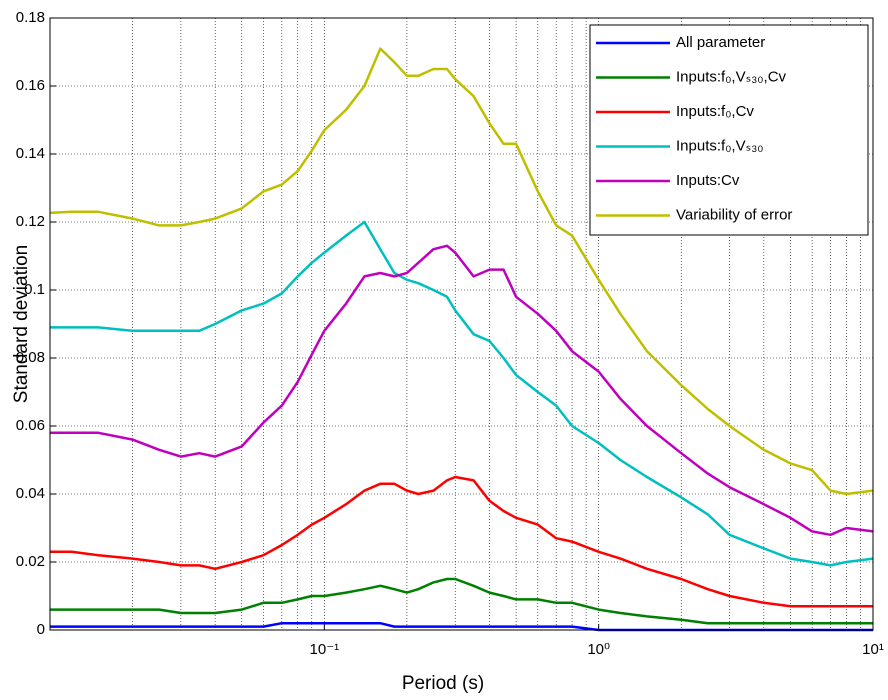 The image size is (888, 700). Describe the element at coordinates (21, 324) in the screenshot. I see `y-axis-label: Standard deviation` at that location.